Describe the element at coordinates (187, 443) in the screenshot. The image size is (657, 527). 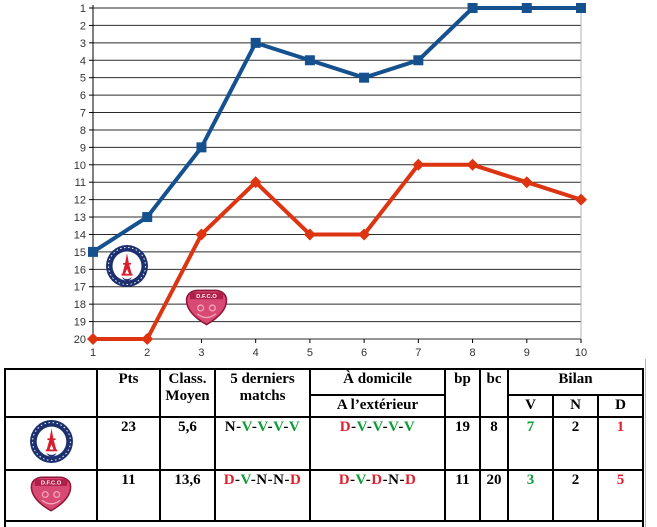
I see `class-moyen-cell: 5,6` at that location.